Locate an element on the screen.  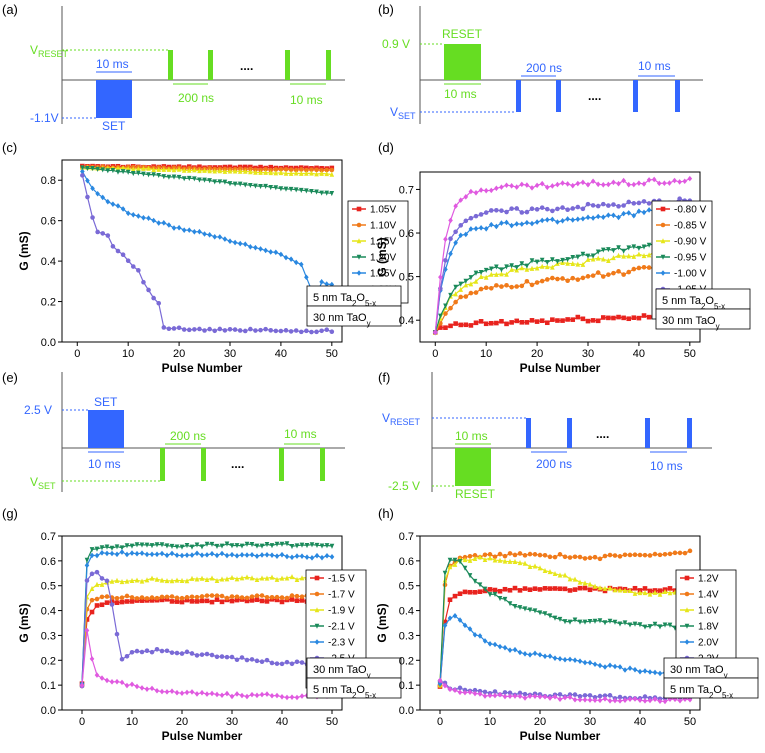
b-pulse-label: RESET is located at coordinates (462, 34).